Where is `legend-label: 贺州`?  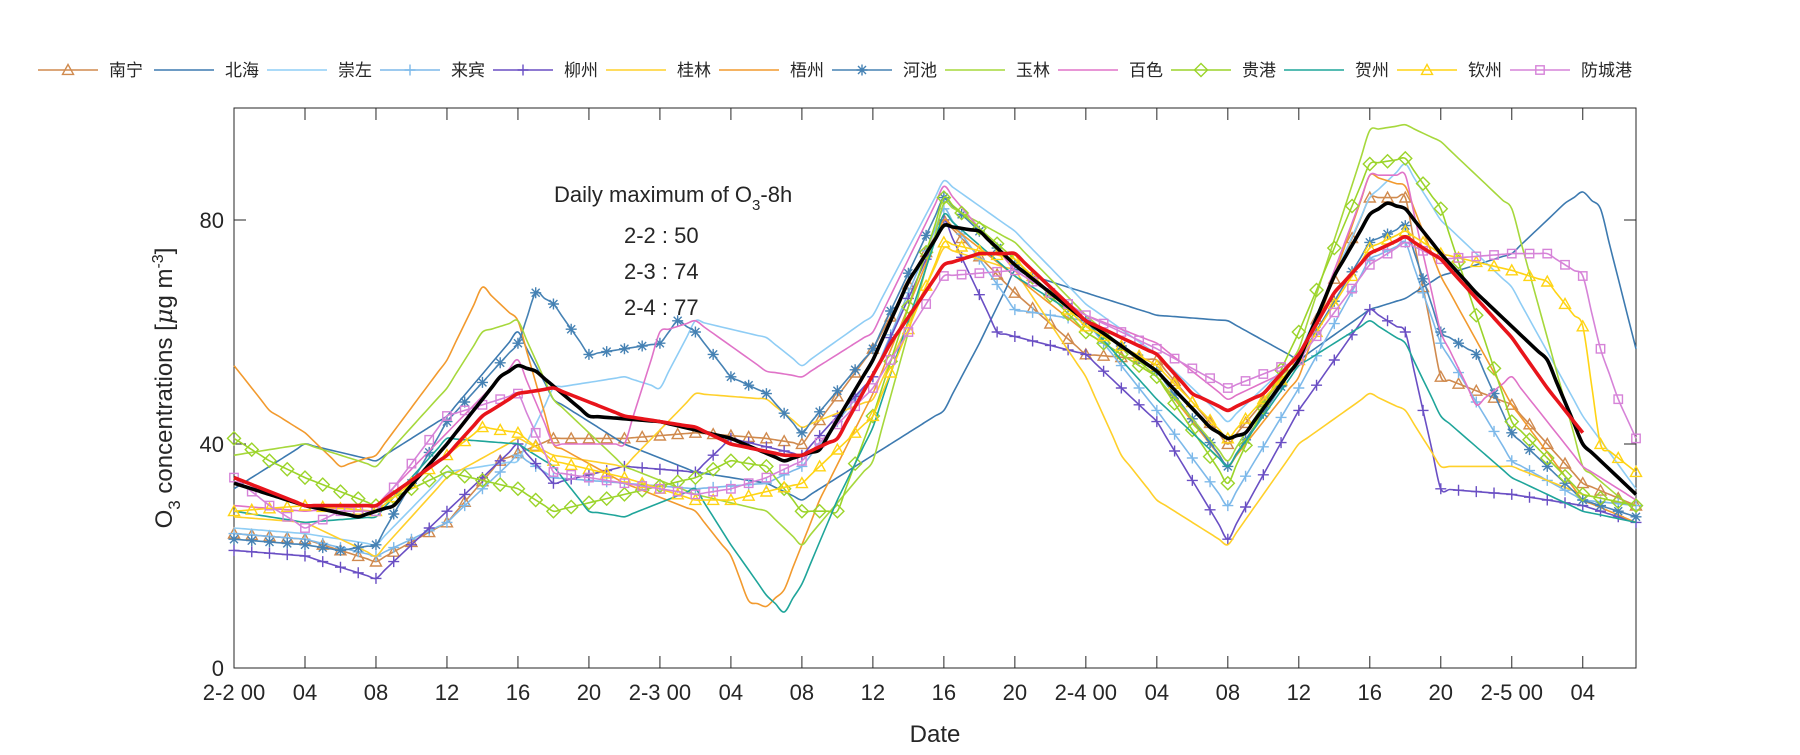
legend-label: 贺州 is located at coordinates (1372, 70).